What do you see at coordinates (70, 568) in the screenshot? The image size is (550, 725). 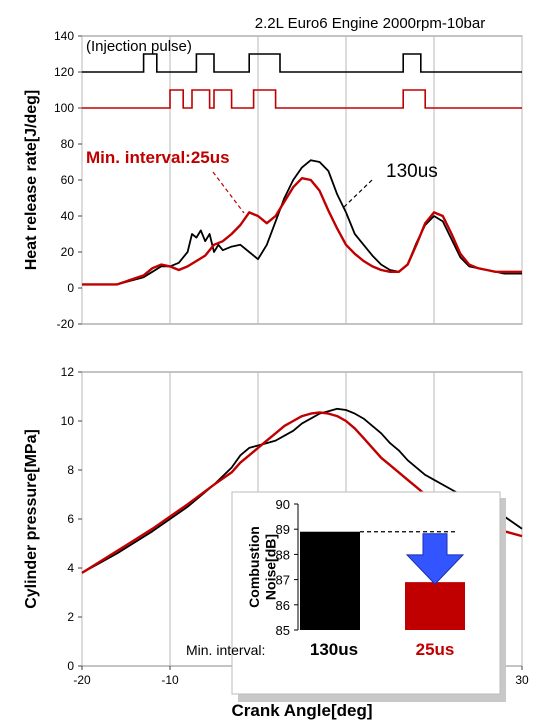 I see `y-tick-label: 4` at bounding box center [70, 568].